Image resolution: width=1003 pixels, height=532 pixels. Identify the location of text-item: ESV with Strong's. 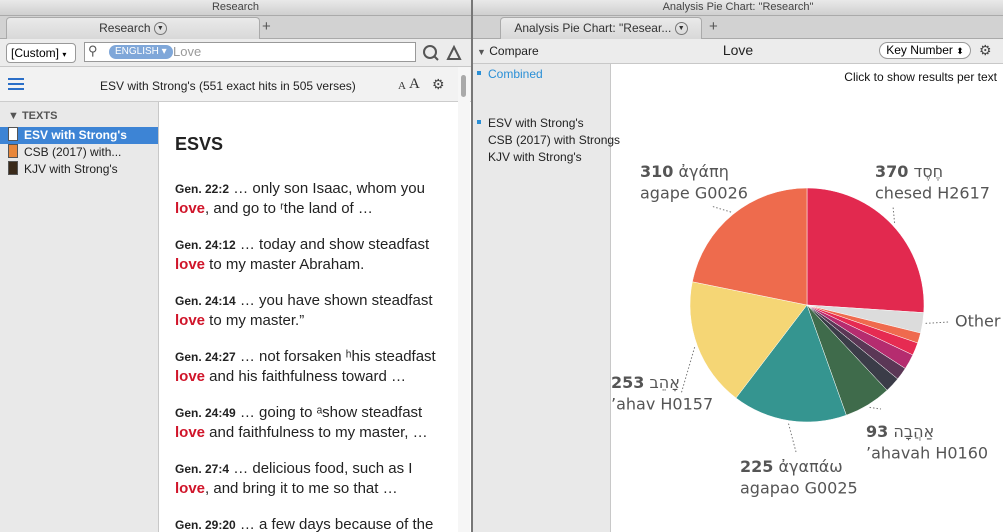
(79, 135).